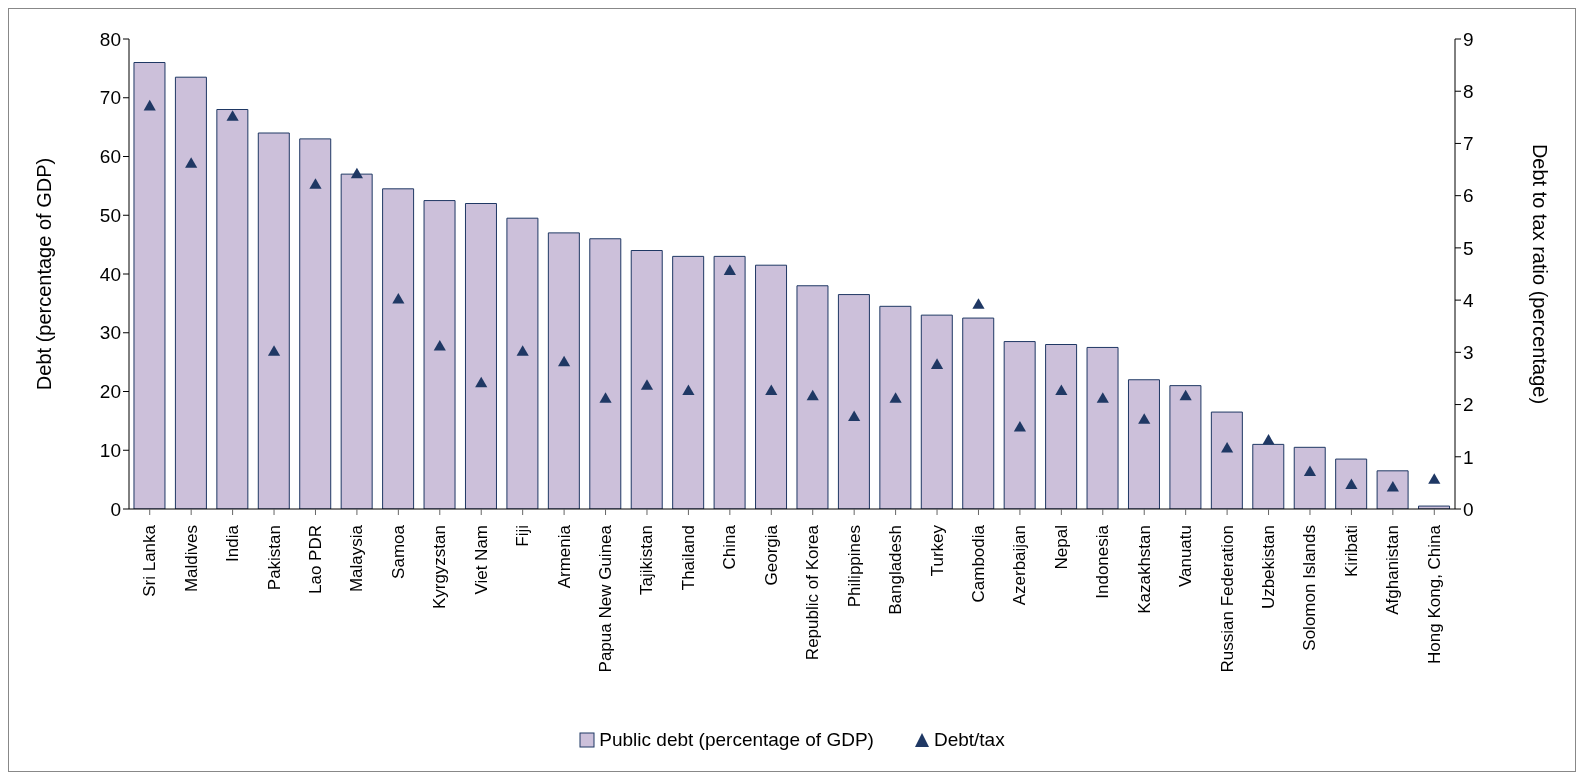  What do you see at coordinates (274, 558) in the screenshot?
I see `x-tick-label: Pakistan` at bounding box center [274, 558].